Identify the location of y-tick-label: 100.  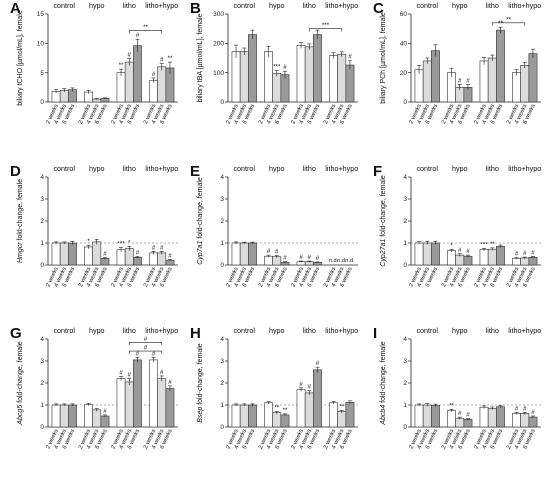
(218, 73).